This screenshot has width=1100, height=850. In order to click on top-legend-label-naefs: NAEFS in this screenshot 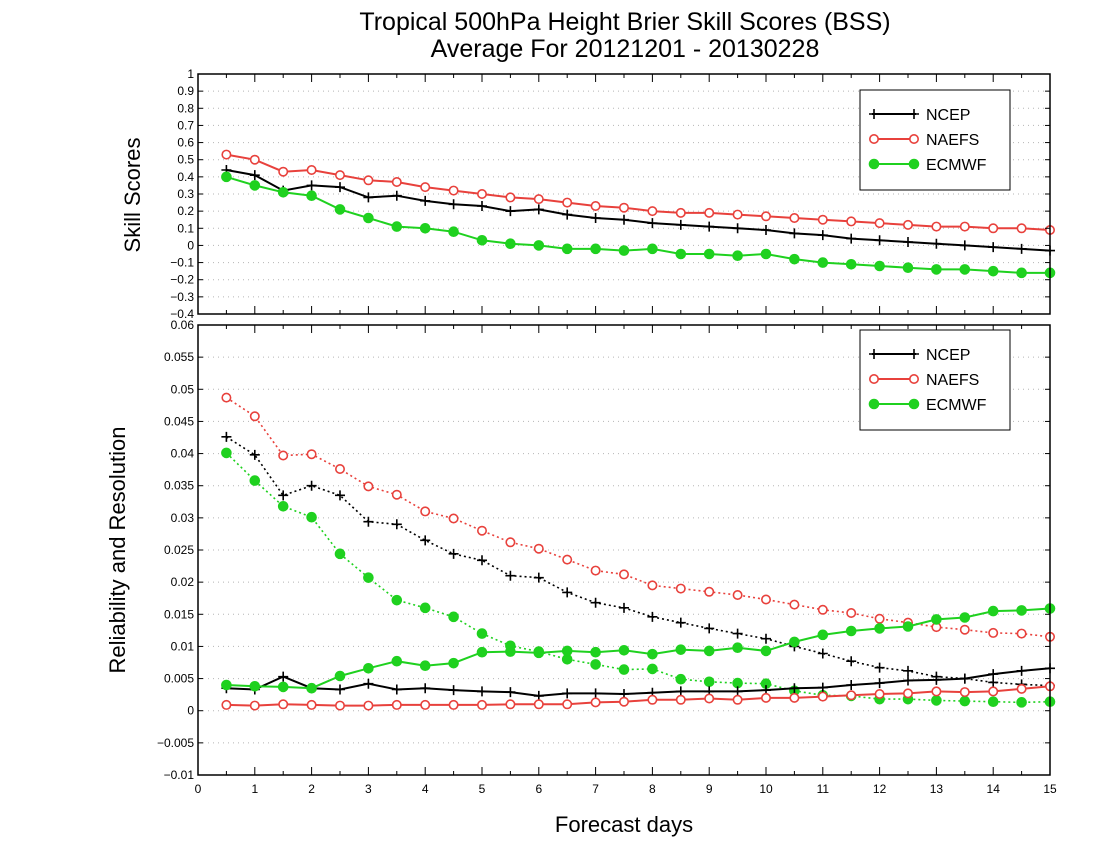, I will do `click(952, 140)`.